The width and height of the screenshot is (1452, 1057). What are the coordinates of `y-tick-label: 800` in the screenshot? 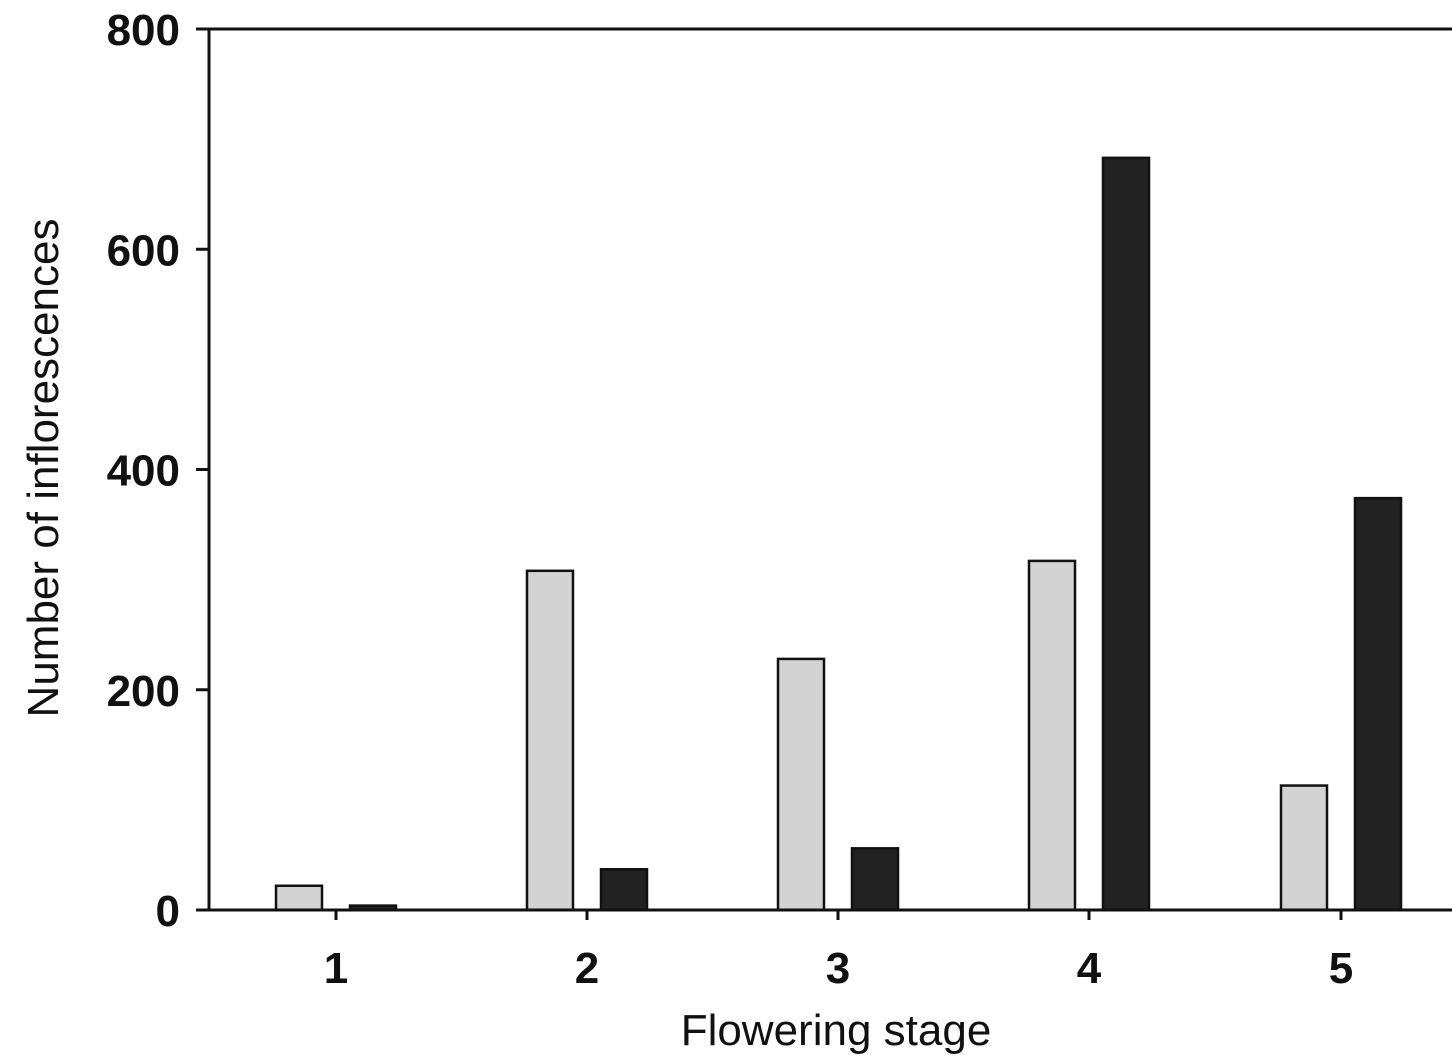 It's located at (143, 30).